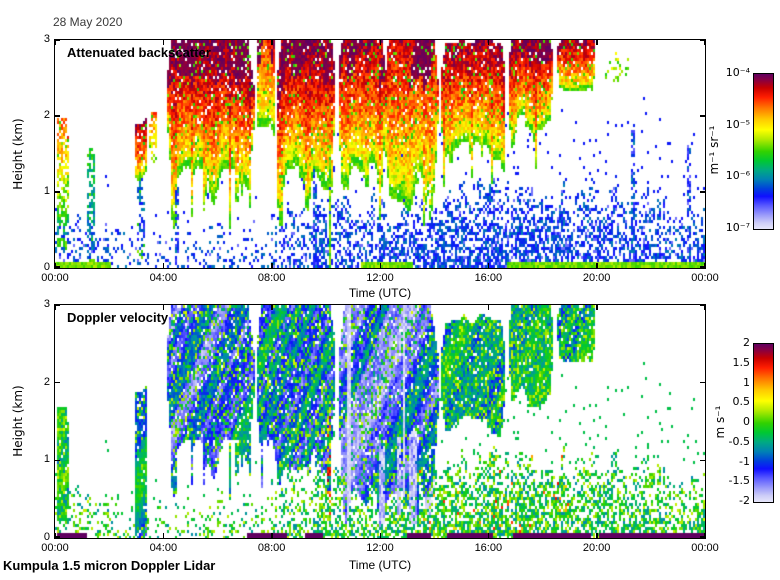 Image resolution: width=780 pixels, height=580 pixels. Describe the element at coordinates (763, 151) in the screenshot. I see `backscatter-colorbar` at that location.